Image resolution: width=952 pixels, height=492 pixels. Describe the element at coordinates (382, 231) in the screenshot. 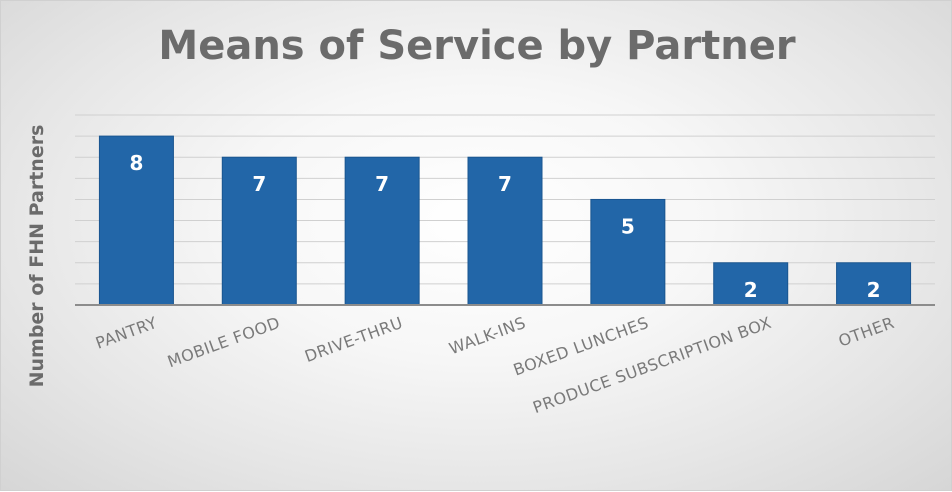

I see `bar-drive-thru` at that location.